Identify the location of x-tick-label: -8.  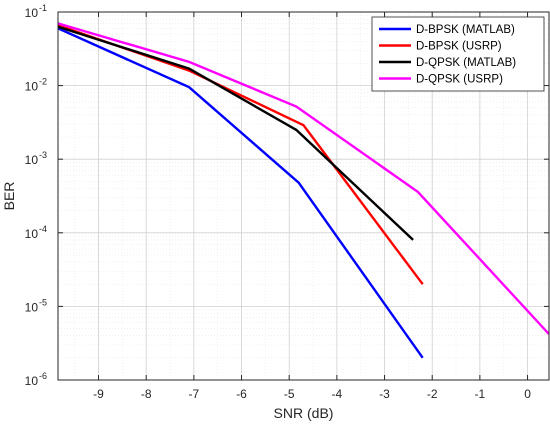
(146, 394).